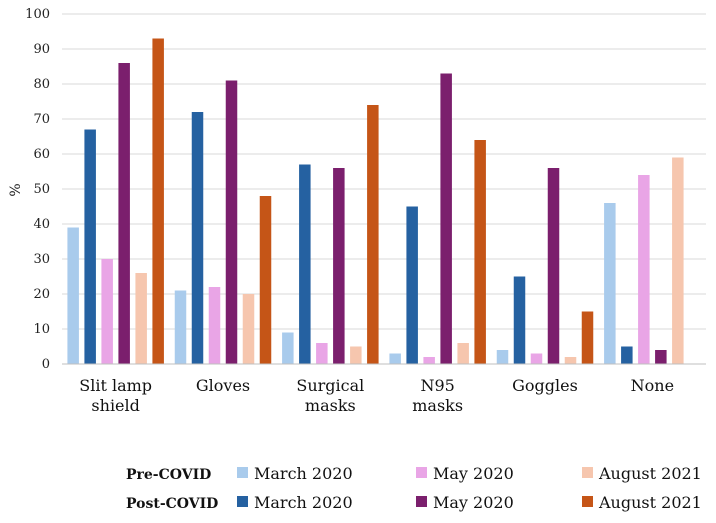 This screenshot has width=716, height=523. What do you see at coordinates (37, 14) in the screenshot?
I see `y-tick-label: 100` at bounding box center [37, 14].